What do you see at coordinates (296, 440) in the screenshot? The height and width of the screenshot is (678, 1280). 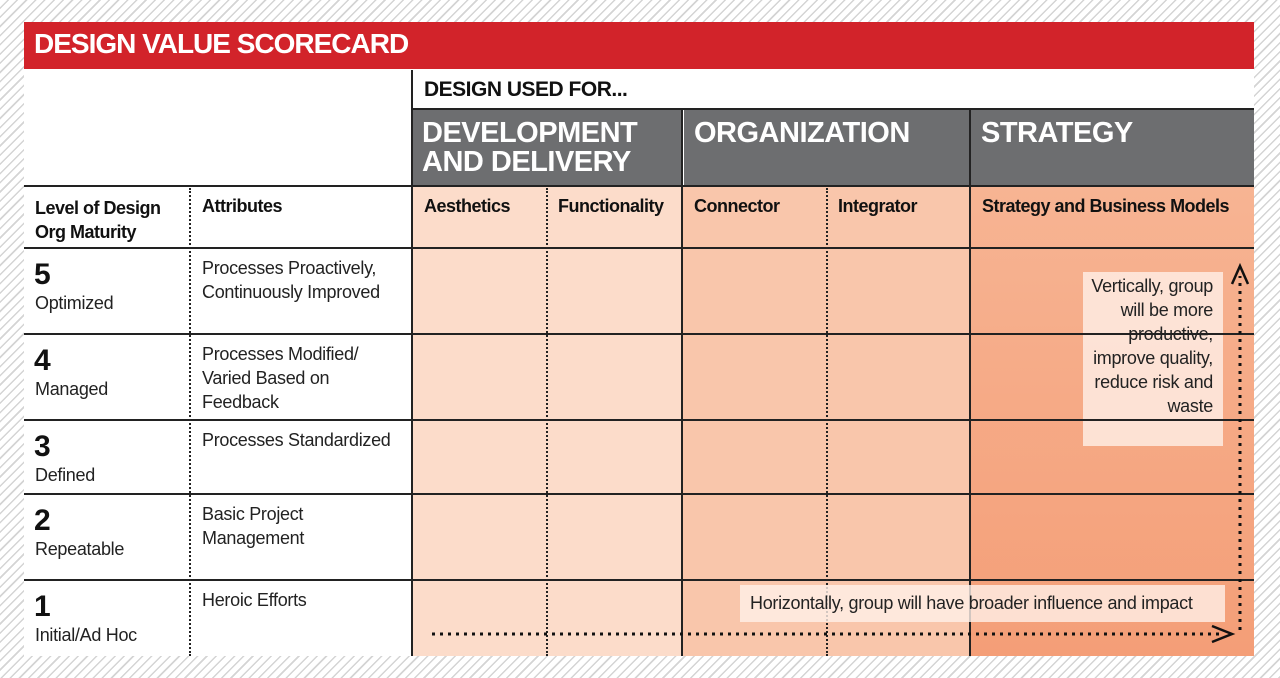 I see `attributes: Processes Standardized` at bounding box center [296, 440].